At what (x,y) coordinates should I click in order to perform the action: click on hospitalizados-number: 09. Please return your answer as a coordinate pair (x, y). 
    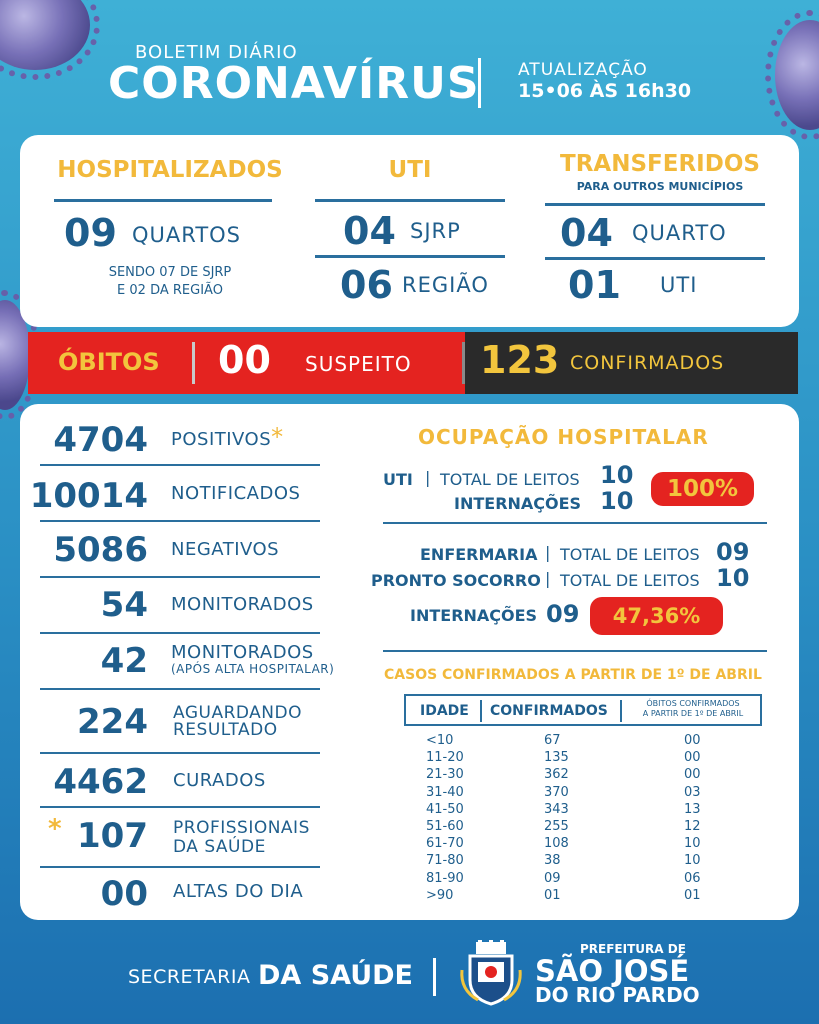
    Looking at the image, I should click on (90, 233).